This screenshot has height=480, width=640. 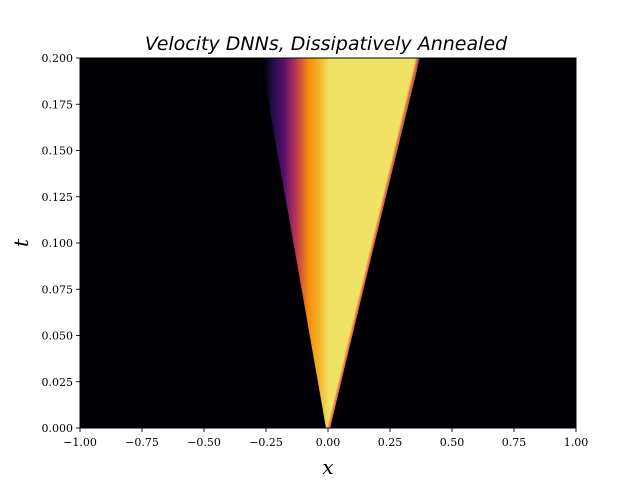 I want to click on y-tick-label: 0.100, so click(x=58, y=243).